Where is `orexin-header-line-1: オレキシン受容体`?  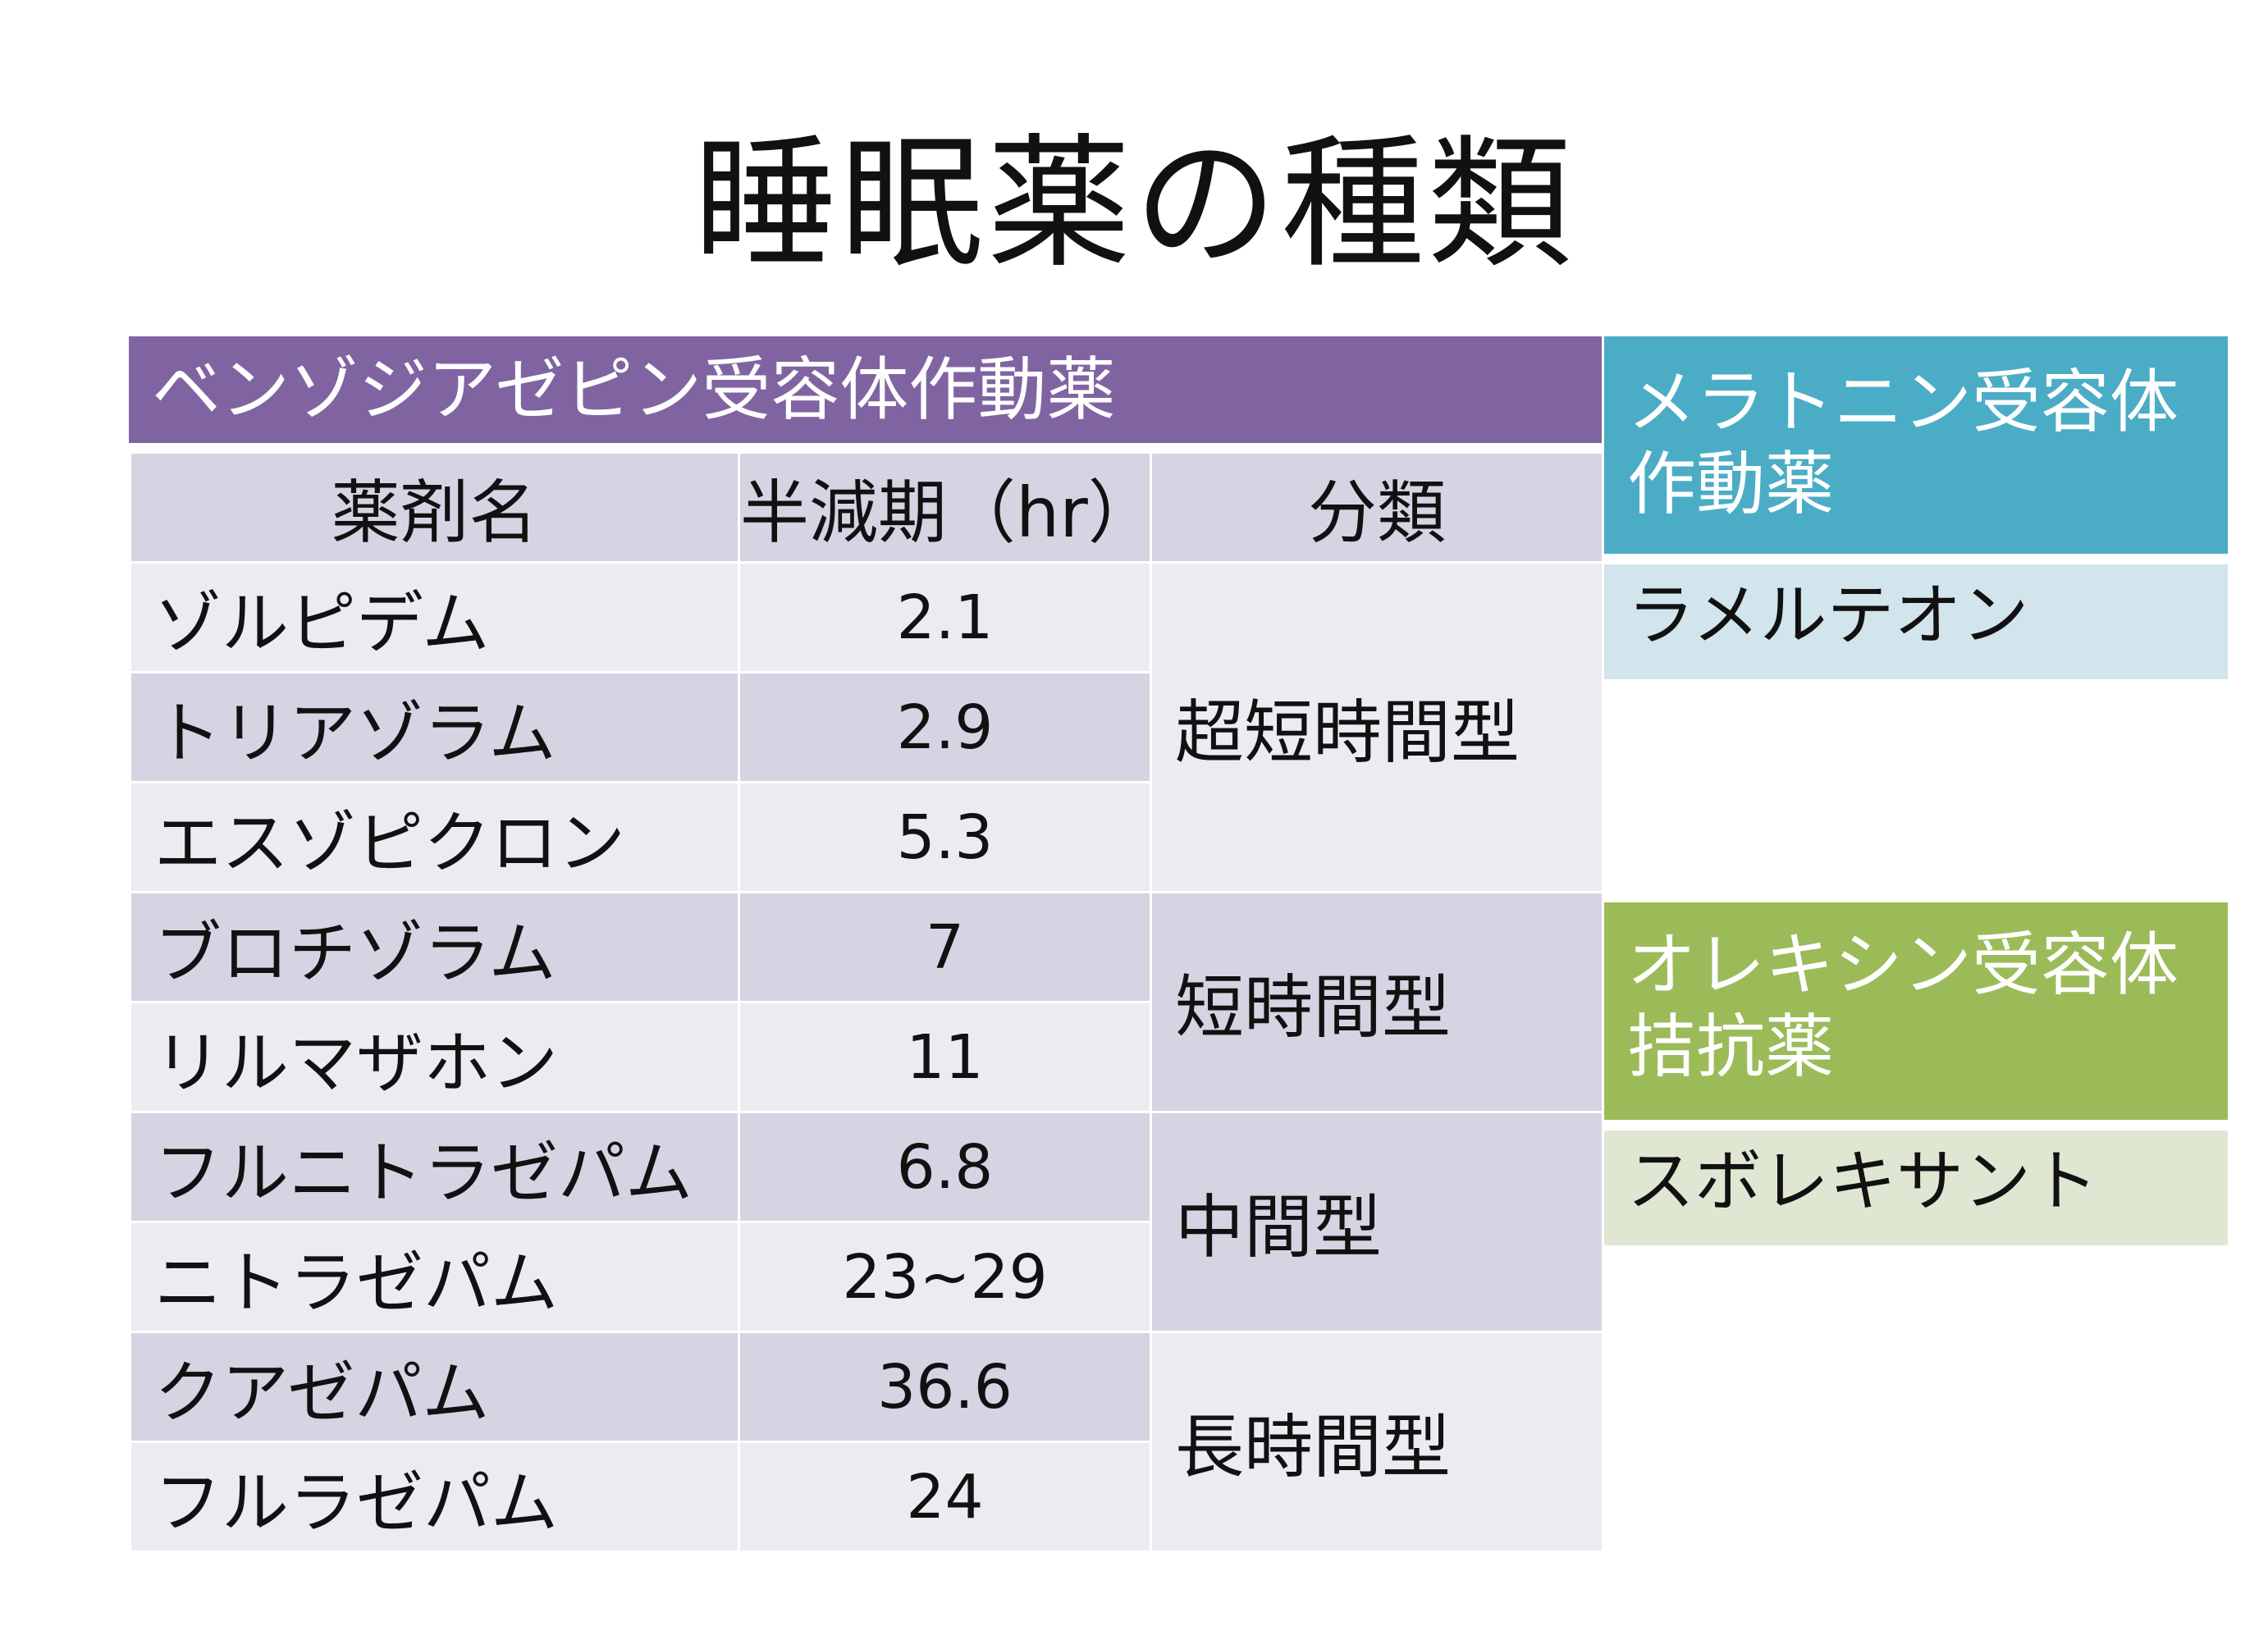
orexin-header-line-1: オレキシン受容体 is located at coordinates (1903, 965).